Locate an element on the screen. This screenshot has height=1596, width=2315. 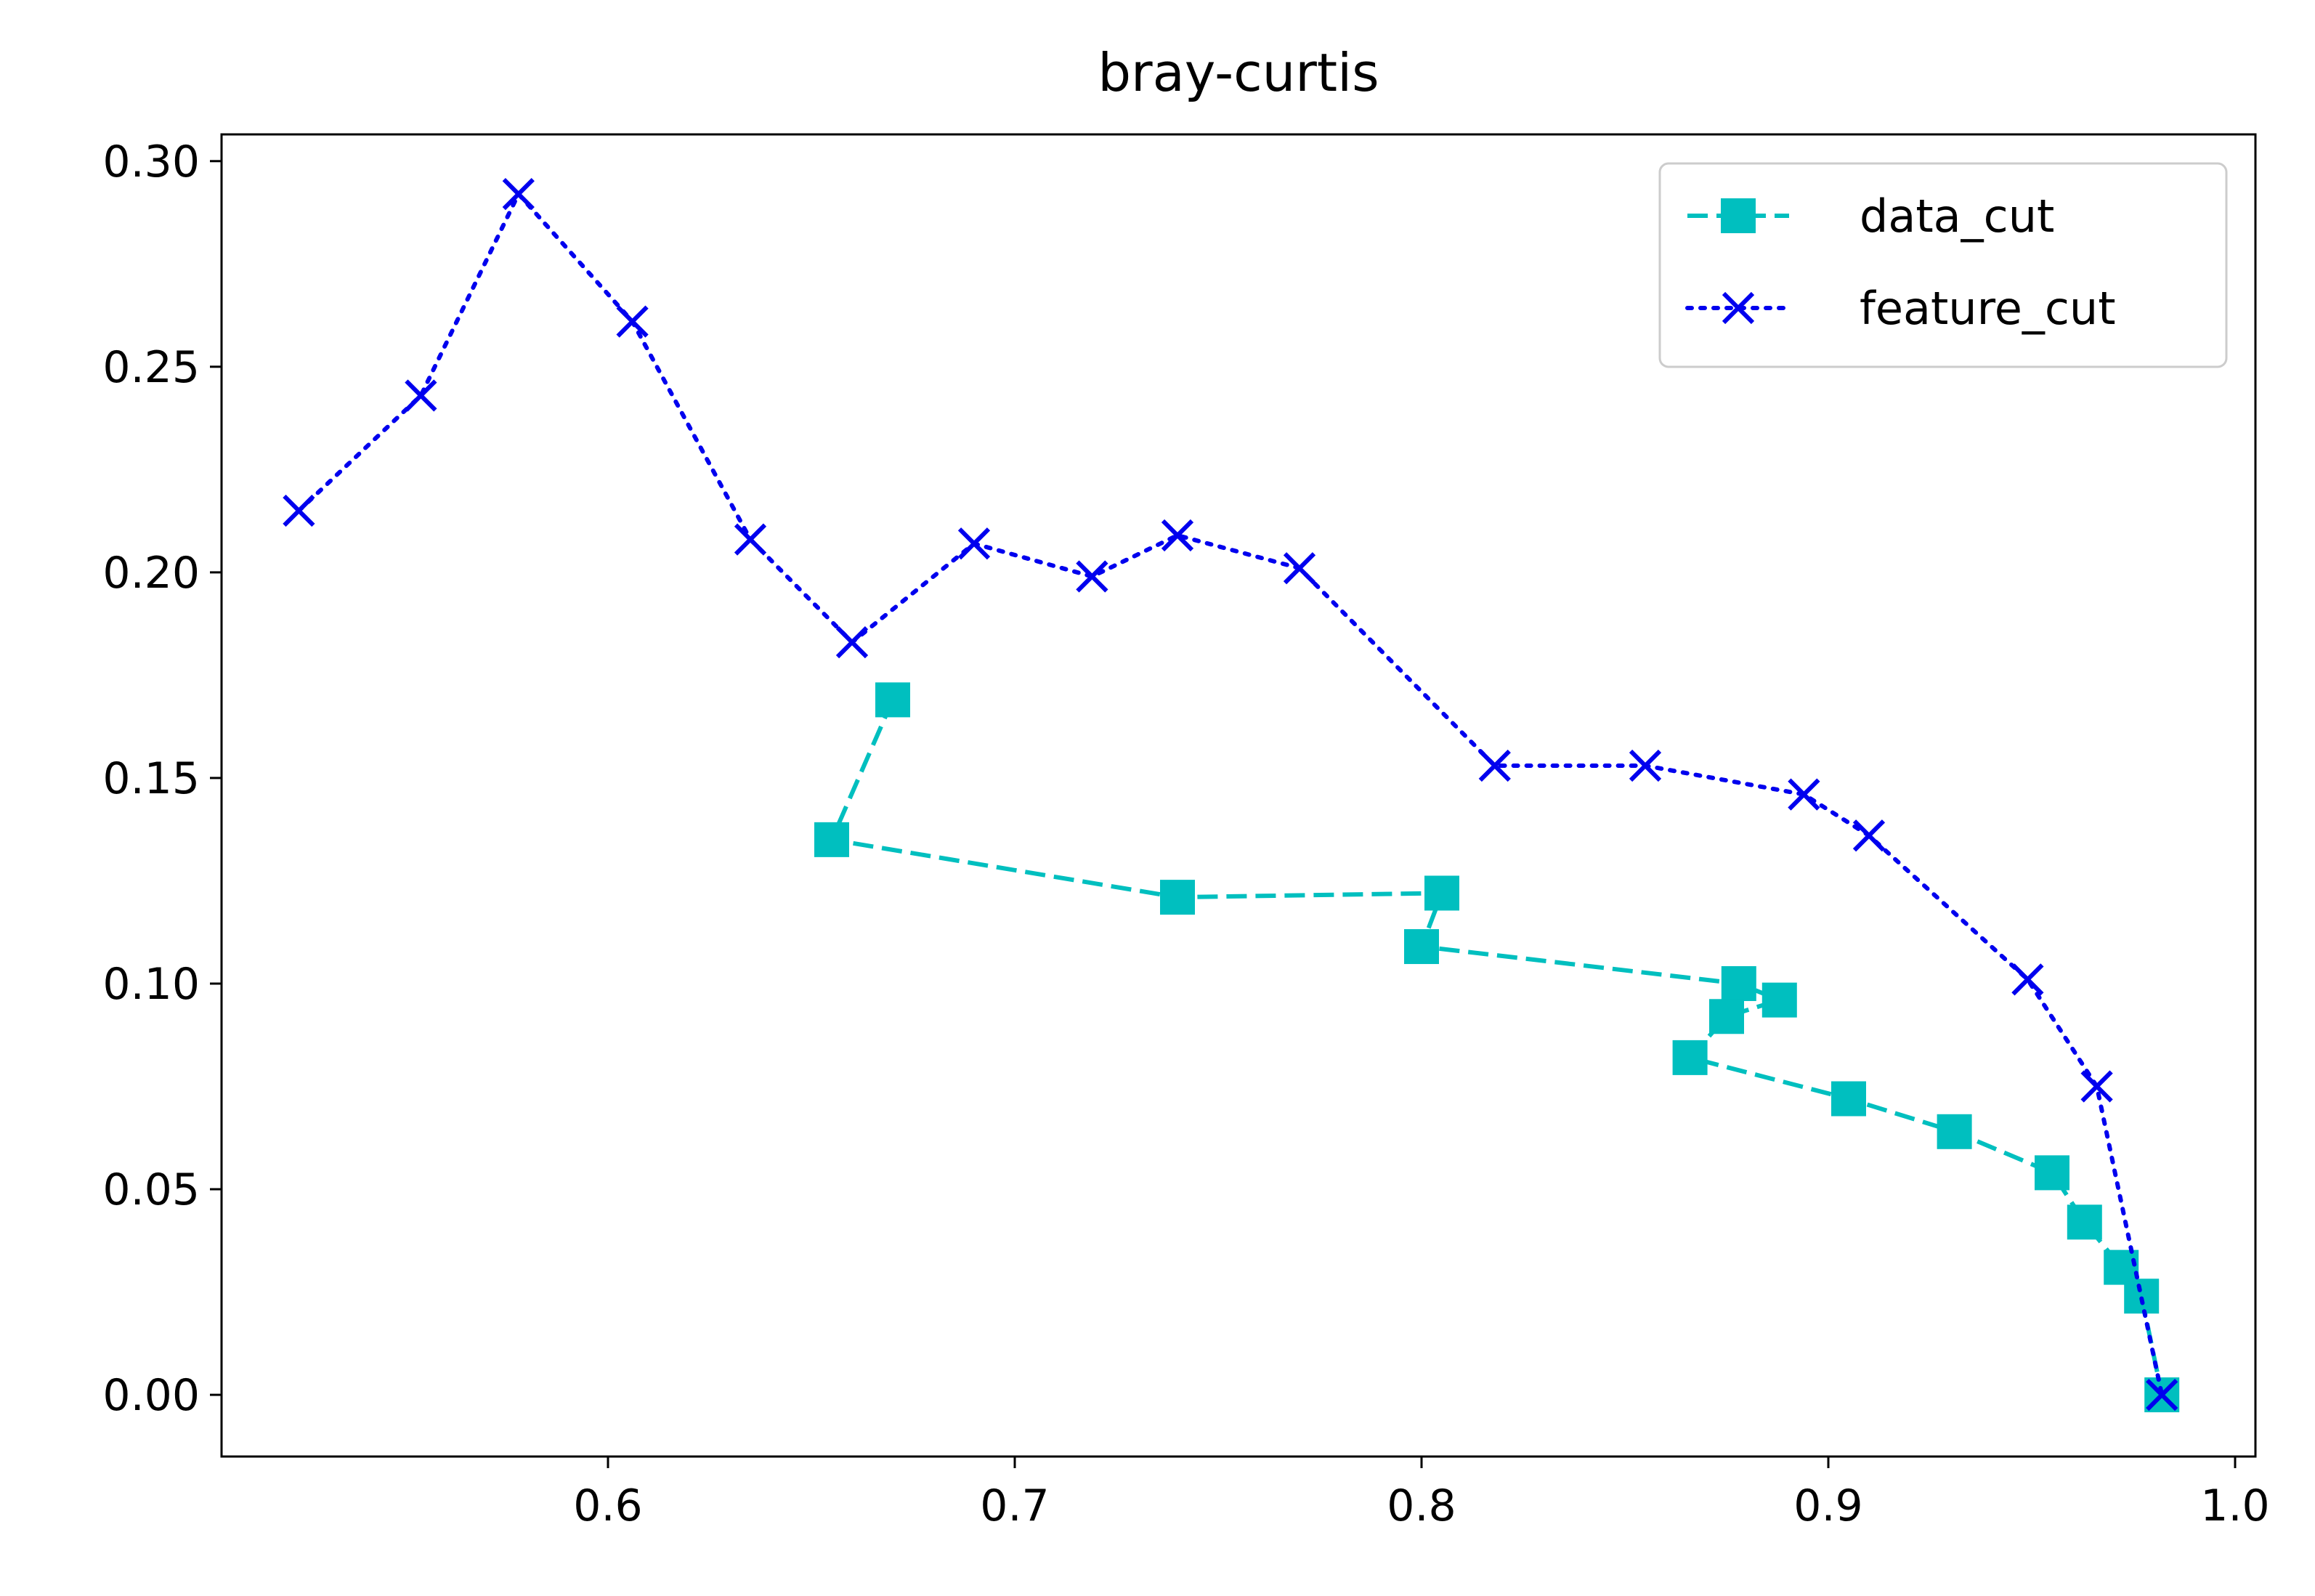
y-tick-label-3: 0.15 is located at coordinates (151, 778).